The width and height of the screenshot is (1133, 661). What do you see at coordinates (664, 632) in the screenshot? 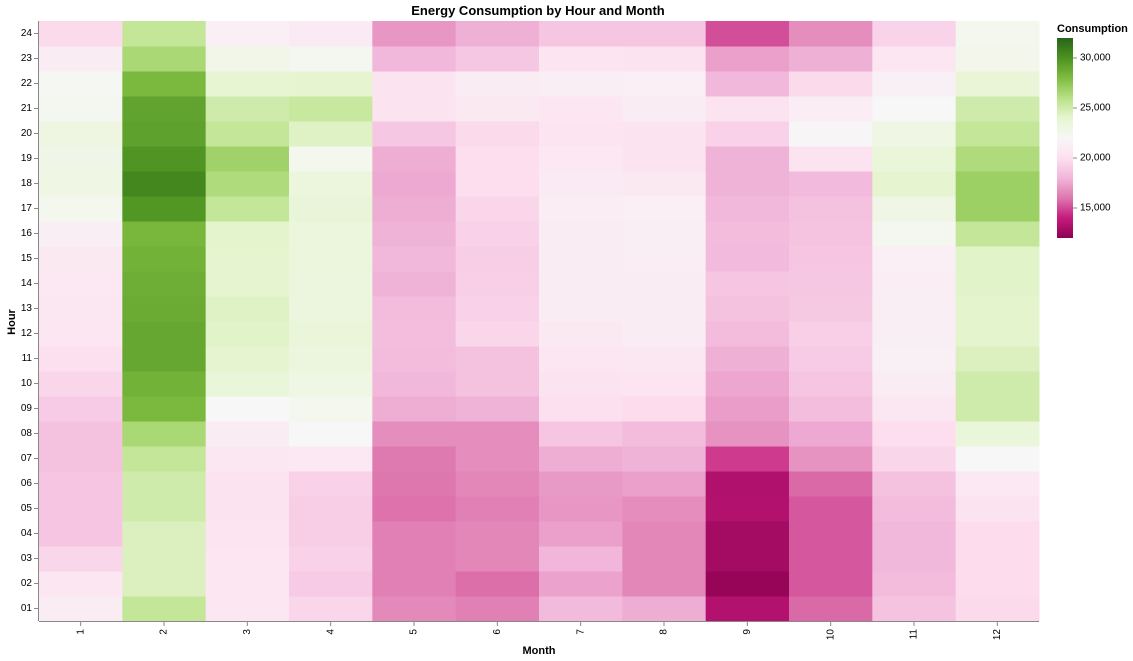
I see `x-tick-label: 8` at bounding box center [664, 632].